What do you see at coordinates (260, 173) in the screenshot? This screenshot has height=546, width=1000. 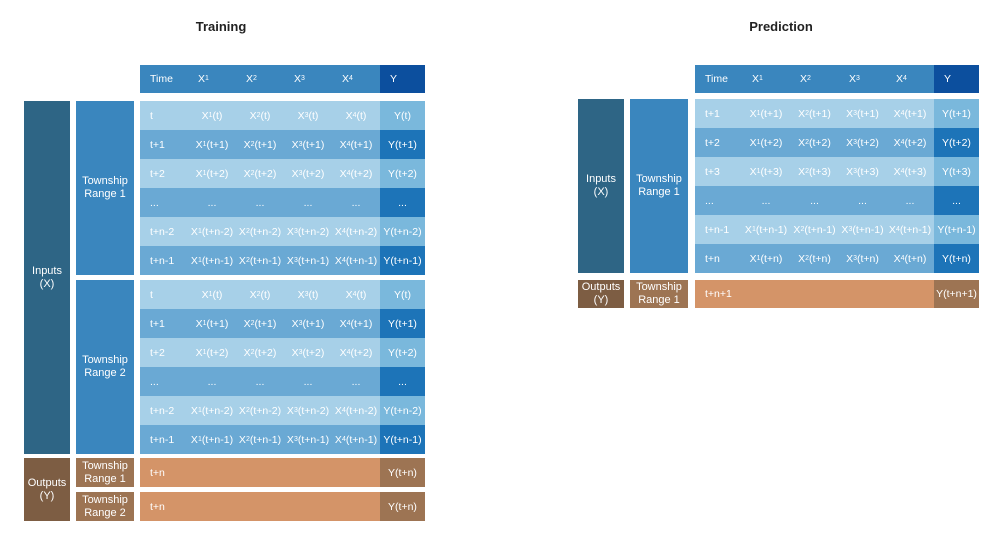 I see `training-r0-row2-col2: X 2 (t+2)` at bounding box center [260, 173].